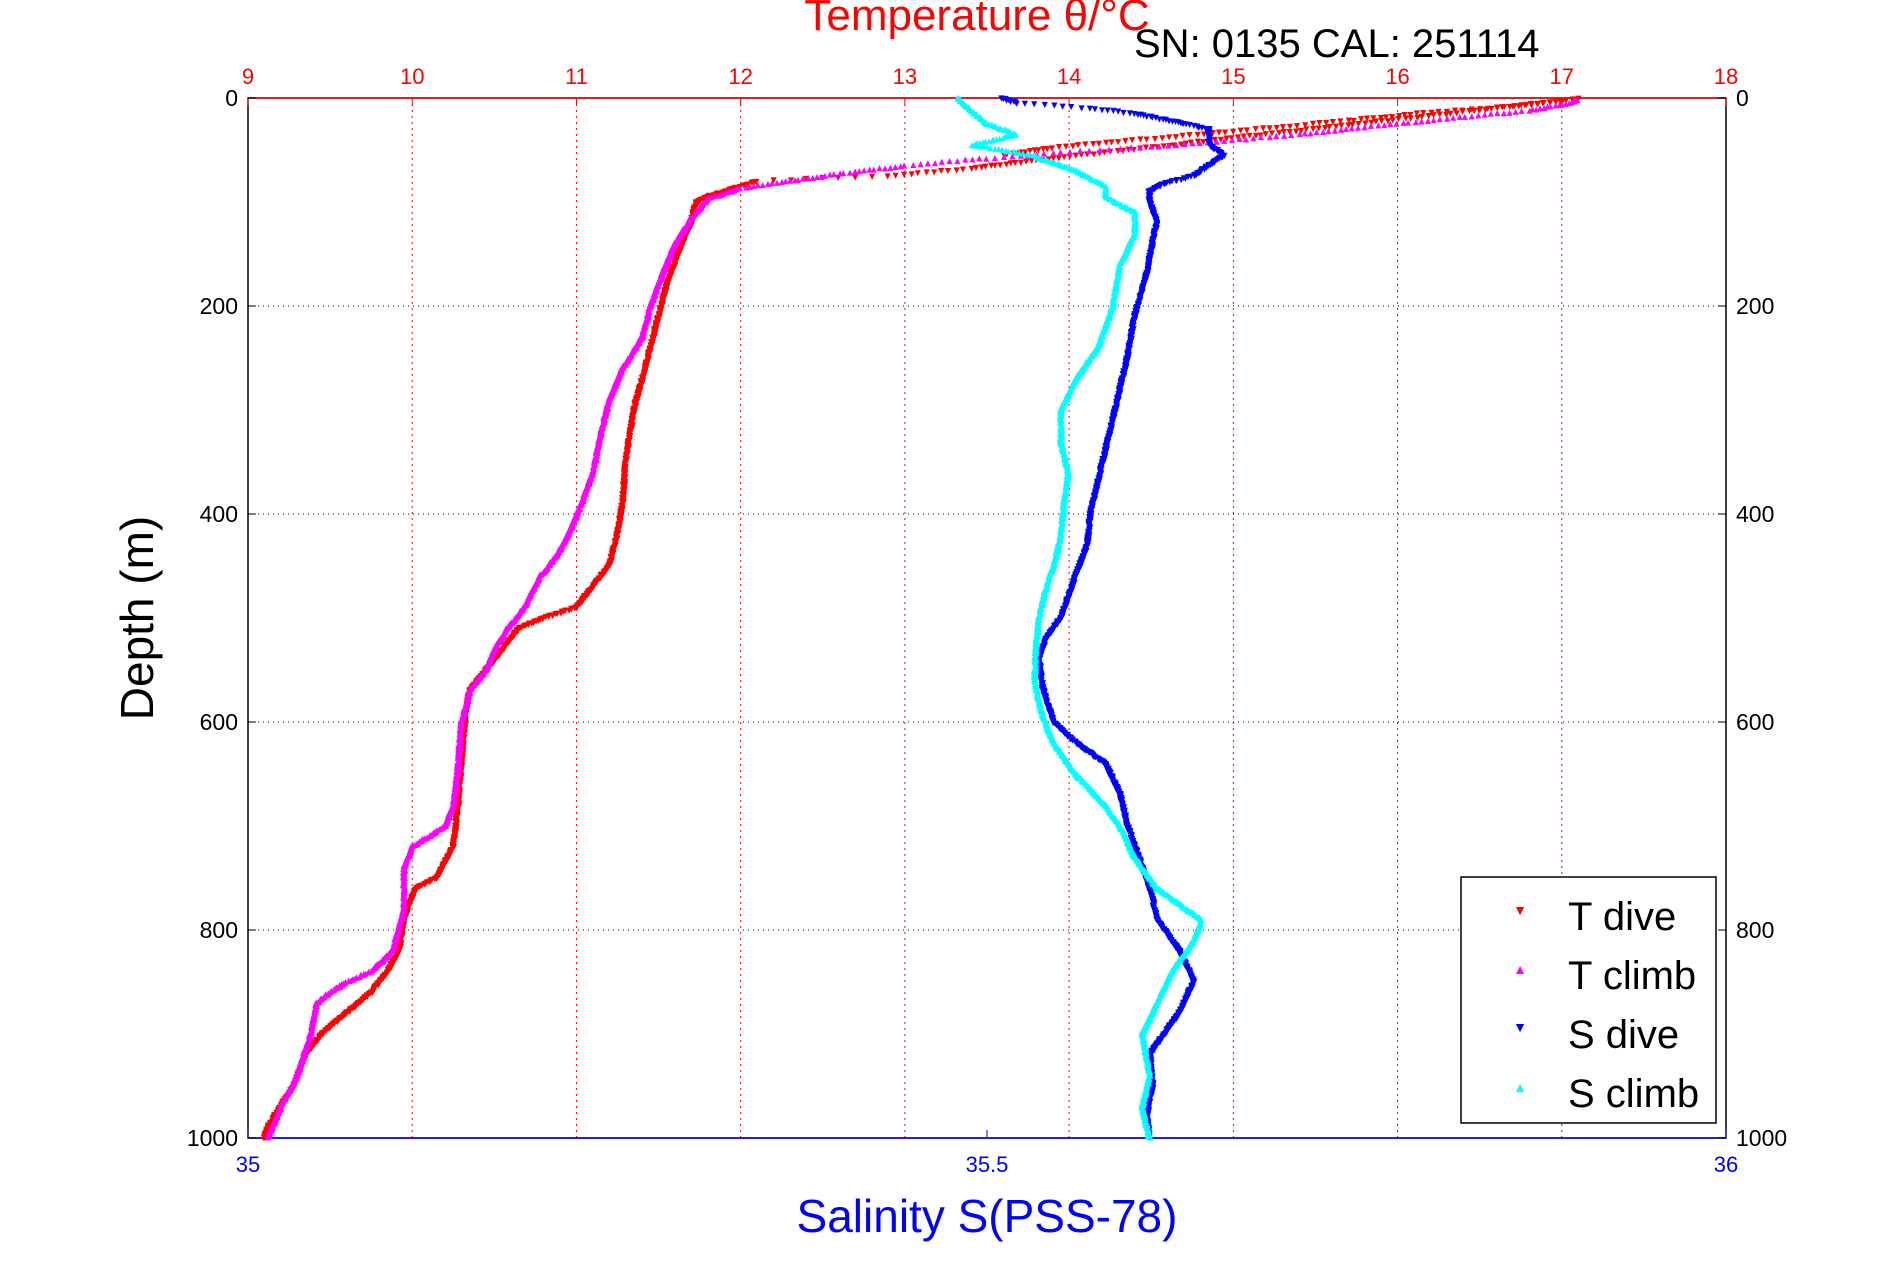  I want to click on x-top-tick-label: 11, so click(576, 76).